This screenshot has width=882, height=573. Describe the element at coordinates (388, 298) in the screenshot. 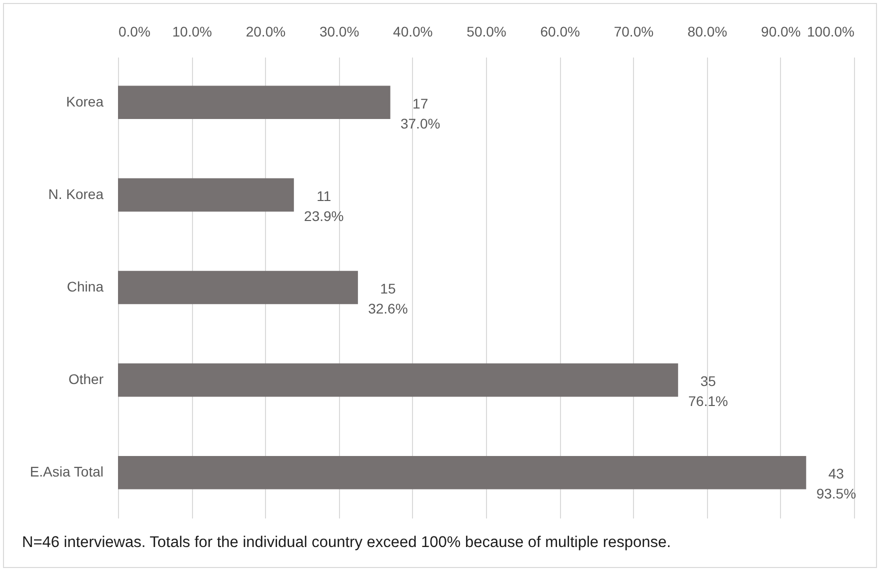

I see `data-label: 15 32.6%` at that location.